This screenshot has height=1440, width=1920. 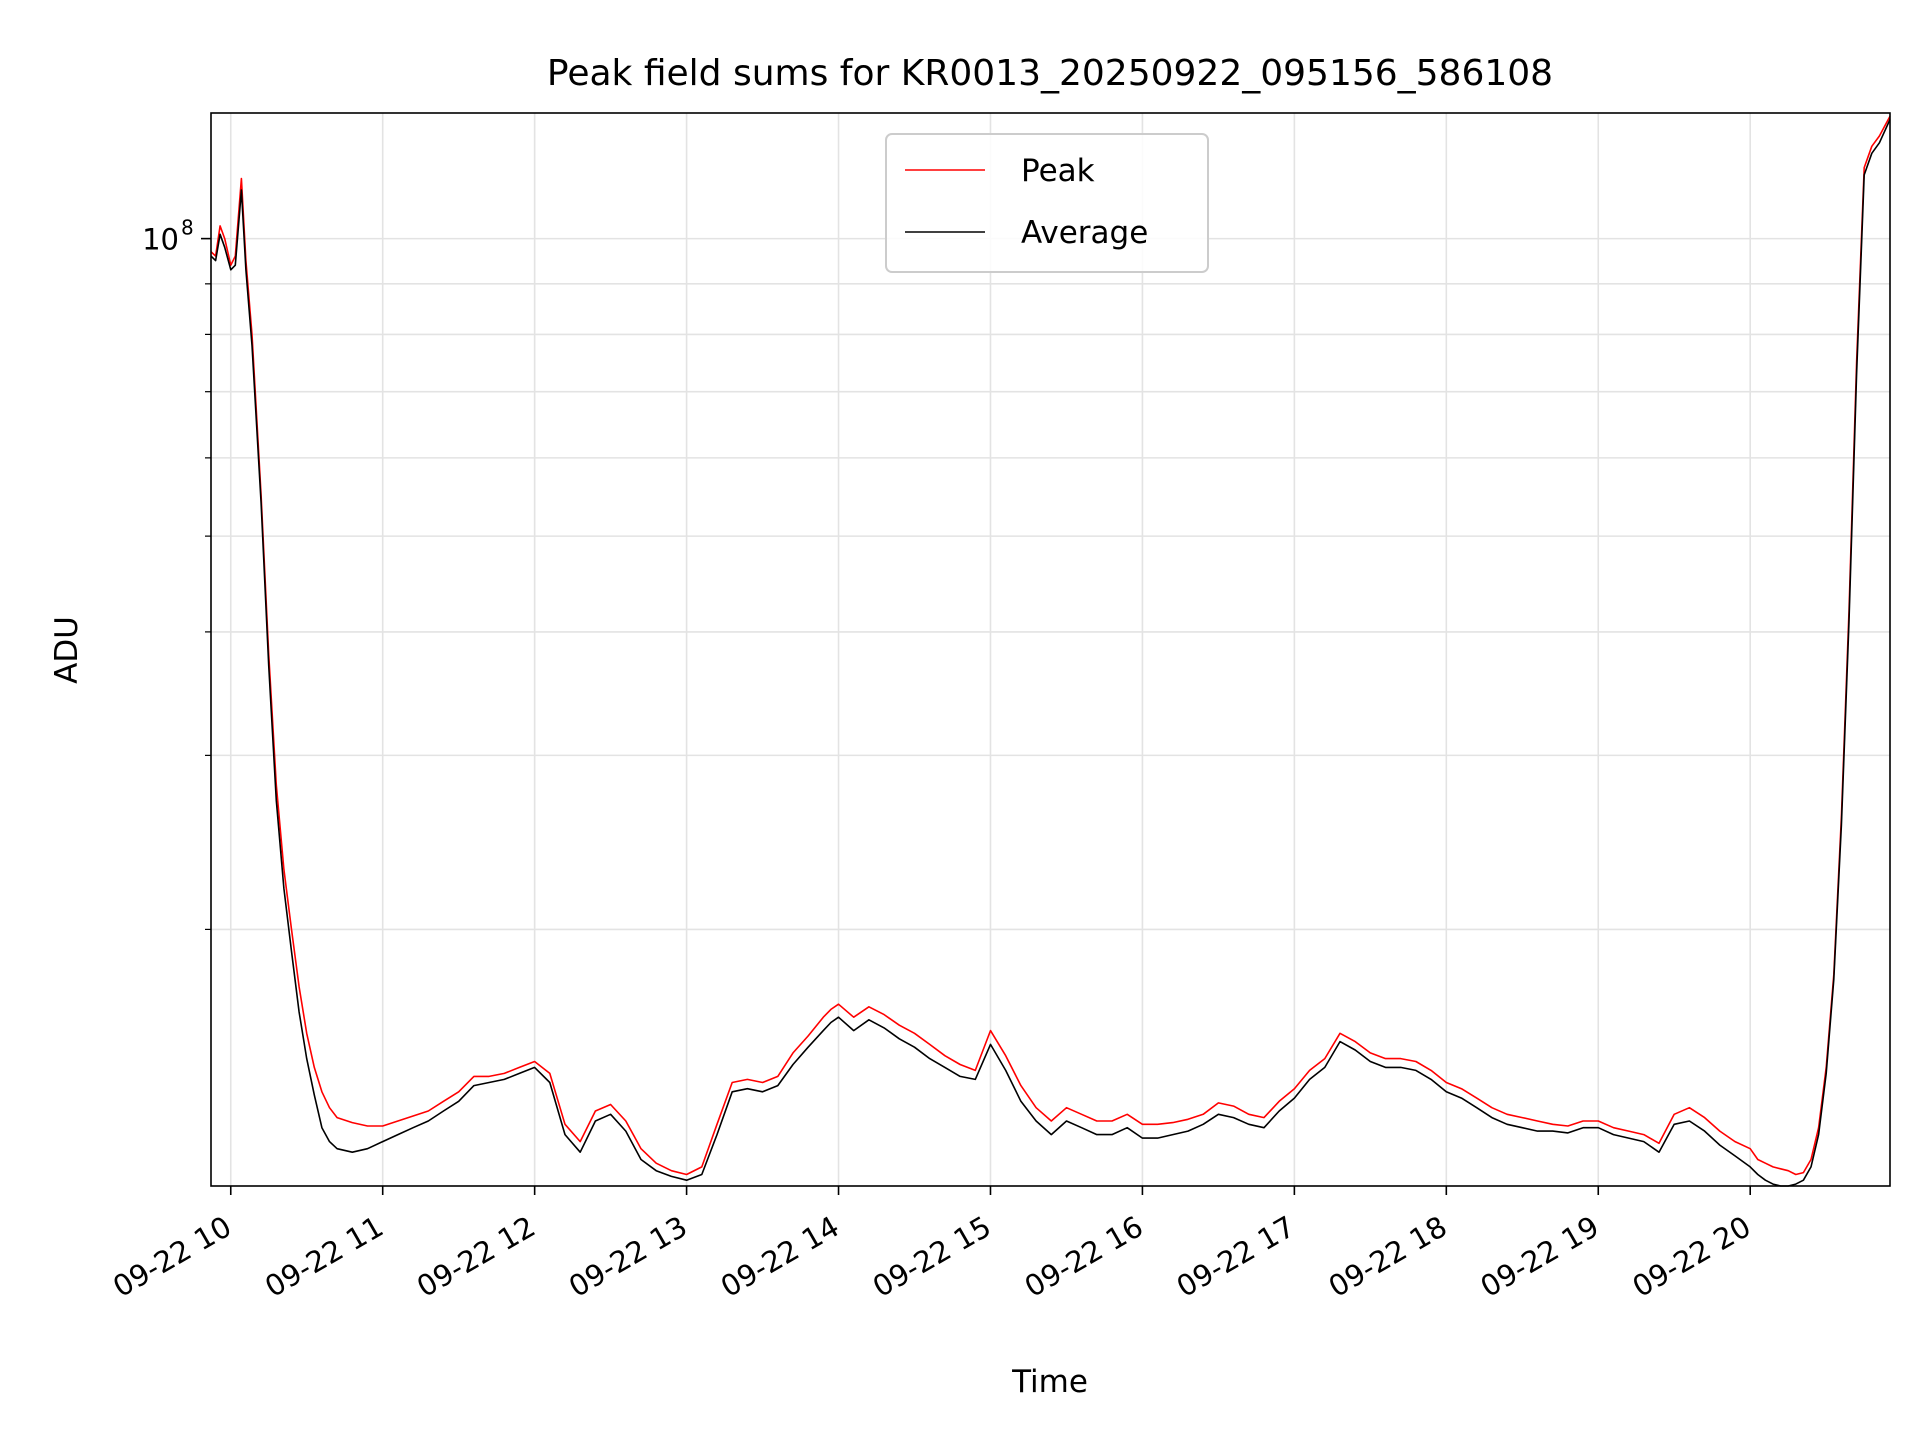 I want to click on legend: Peak Average, so click(x=1047, y=203).